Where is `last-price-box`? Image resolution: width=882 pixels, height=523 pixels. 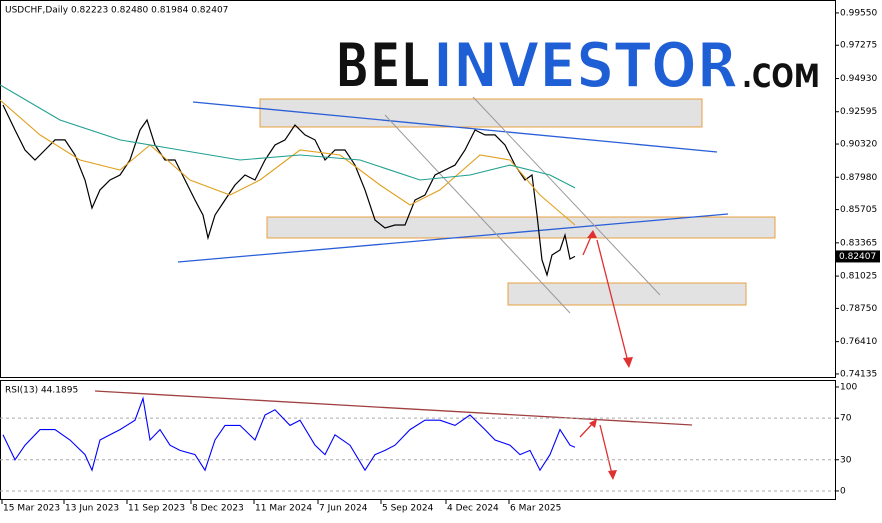 last-price-box is located at coordinates (858, 256).